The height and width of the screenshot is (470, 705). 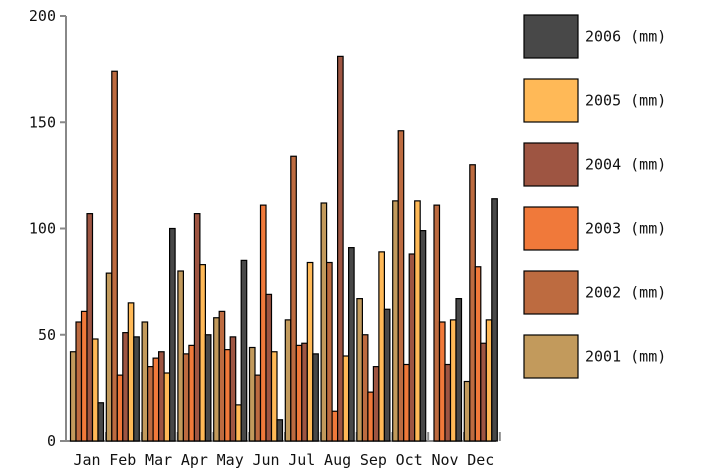 What do you see at coordinates (230, 460) in the screenshot?
I see `x-tick-label: May` at bounding box center [230, 460].